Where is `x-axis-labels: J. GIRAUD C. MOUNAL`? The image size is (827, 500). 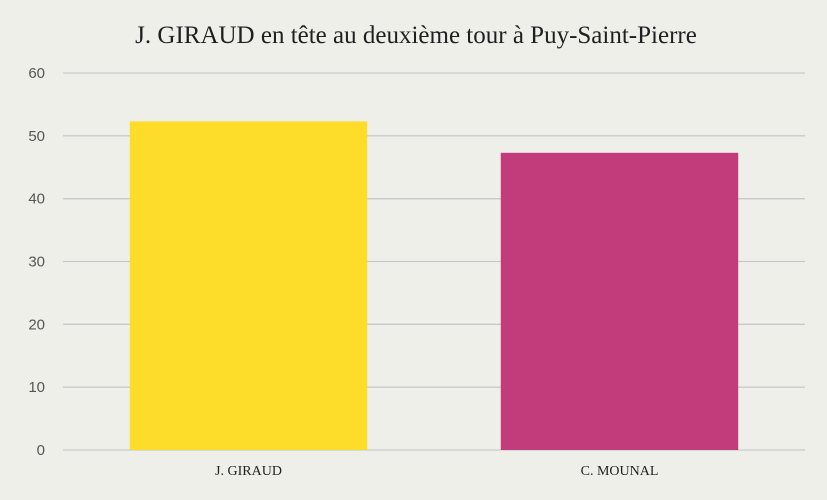 x-axis-labels: J. GIRAUD C. MOUNAL is located at coordinates (436, 471).